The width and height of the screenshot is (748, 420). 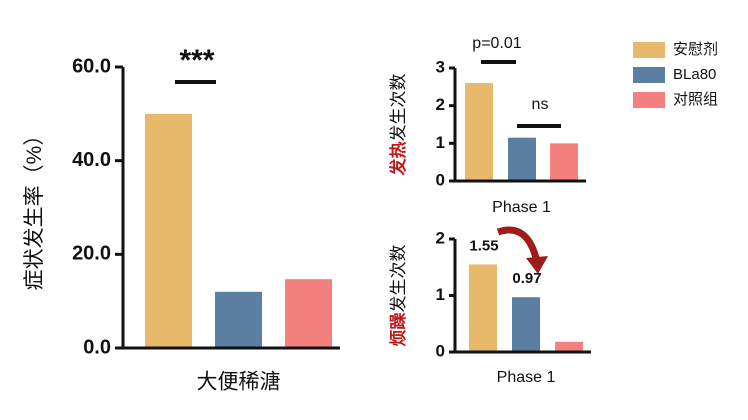 What do you see at coordinates (540, 104) in the screenshot?
I see `significance-label: ns` at bounding box center [540, 104].